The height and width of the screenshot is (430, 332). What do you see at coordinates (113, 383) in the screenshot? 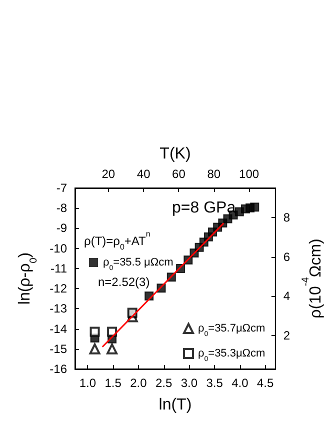
I see `x-tick-label: 1.5` at bounding box center [113, 383].